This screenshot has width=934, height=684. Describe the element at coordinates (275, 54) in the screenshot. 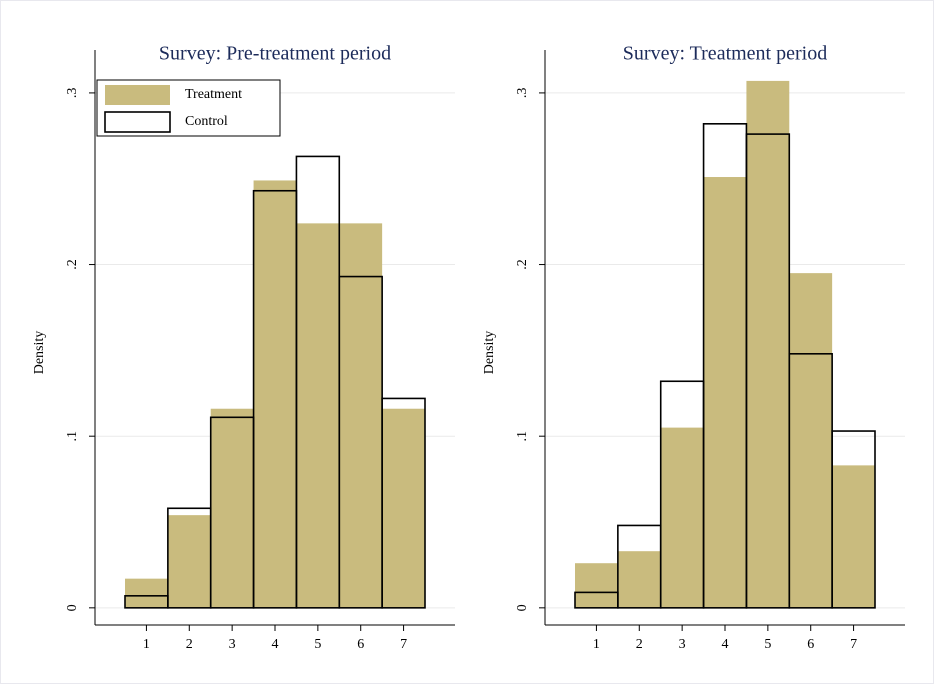

I see `chart-title: Survey: Pre-treatment period` at that location.